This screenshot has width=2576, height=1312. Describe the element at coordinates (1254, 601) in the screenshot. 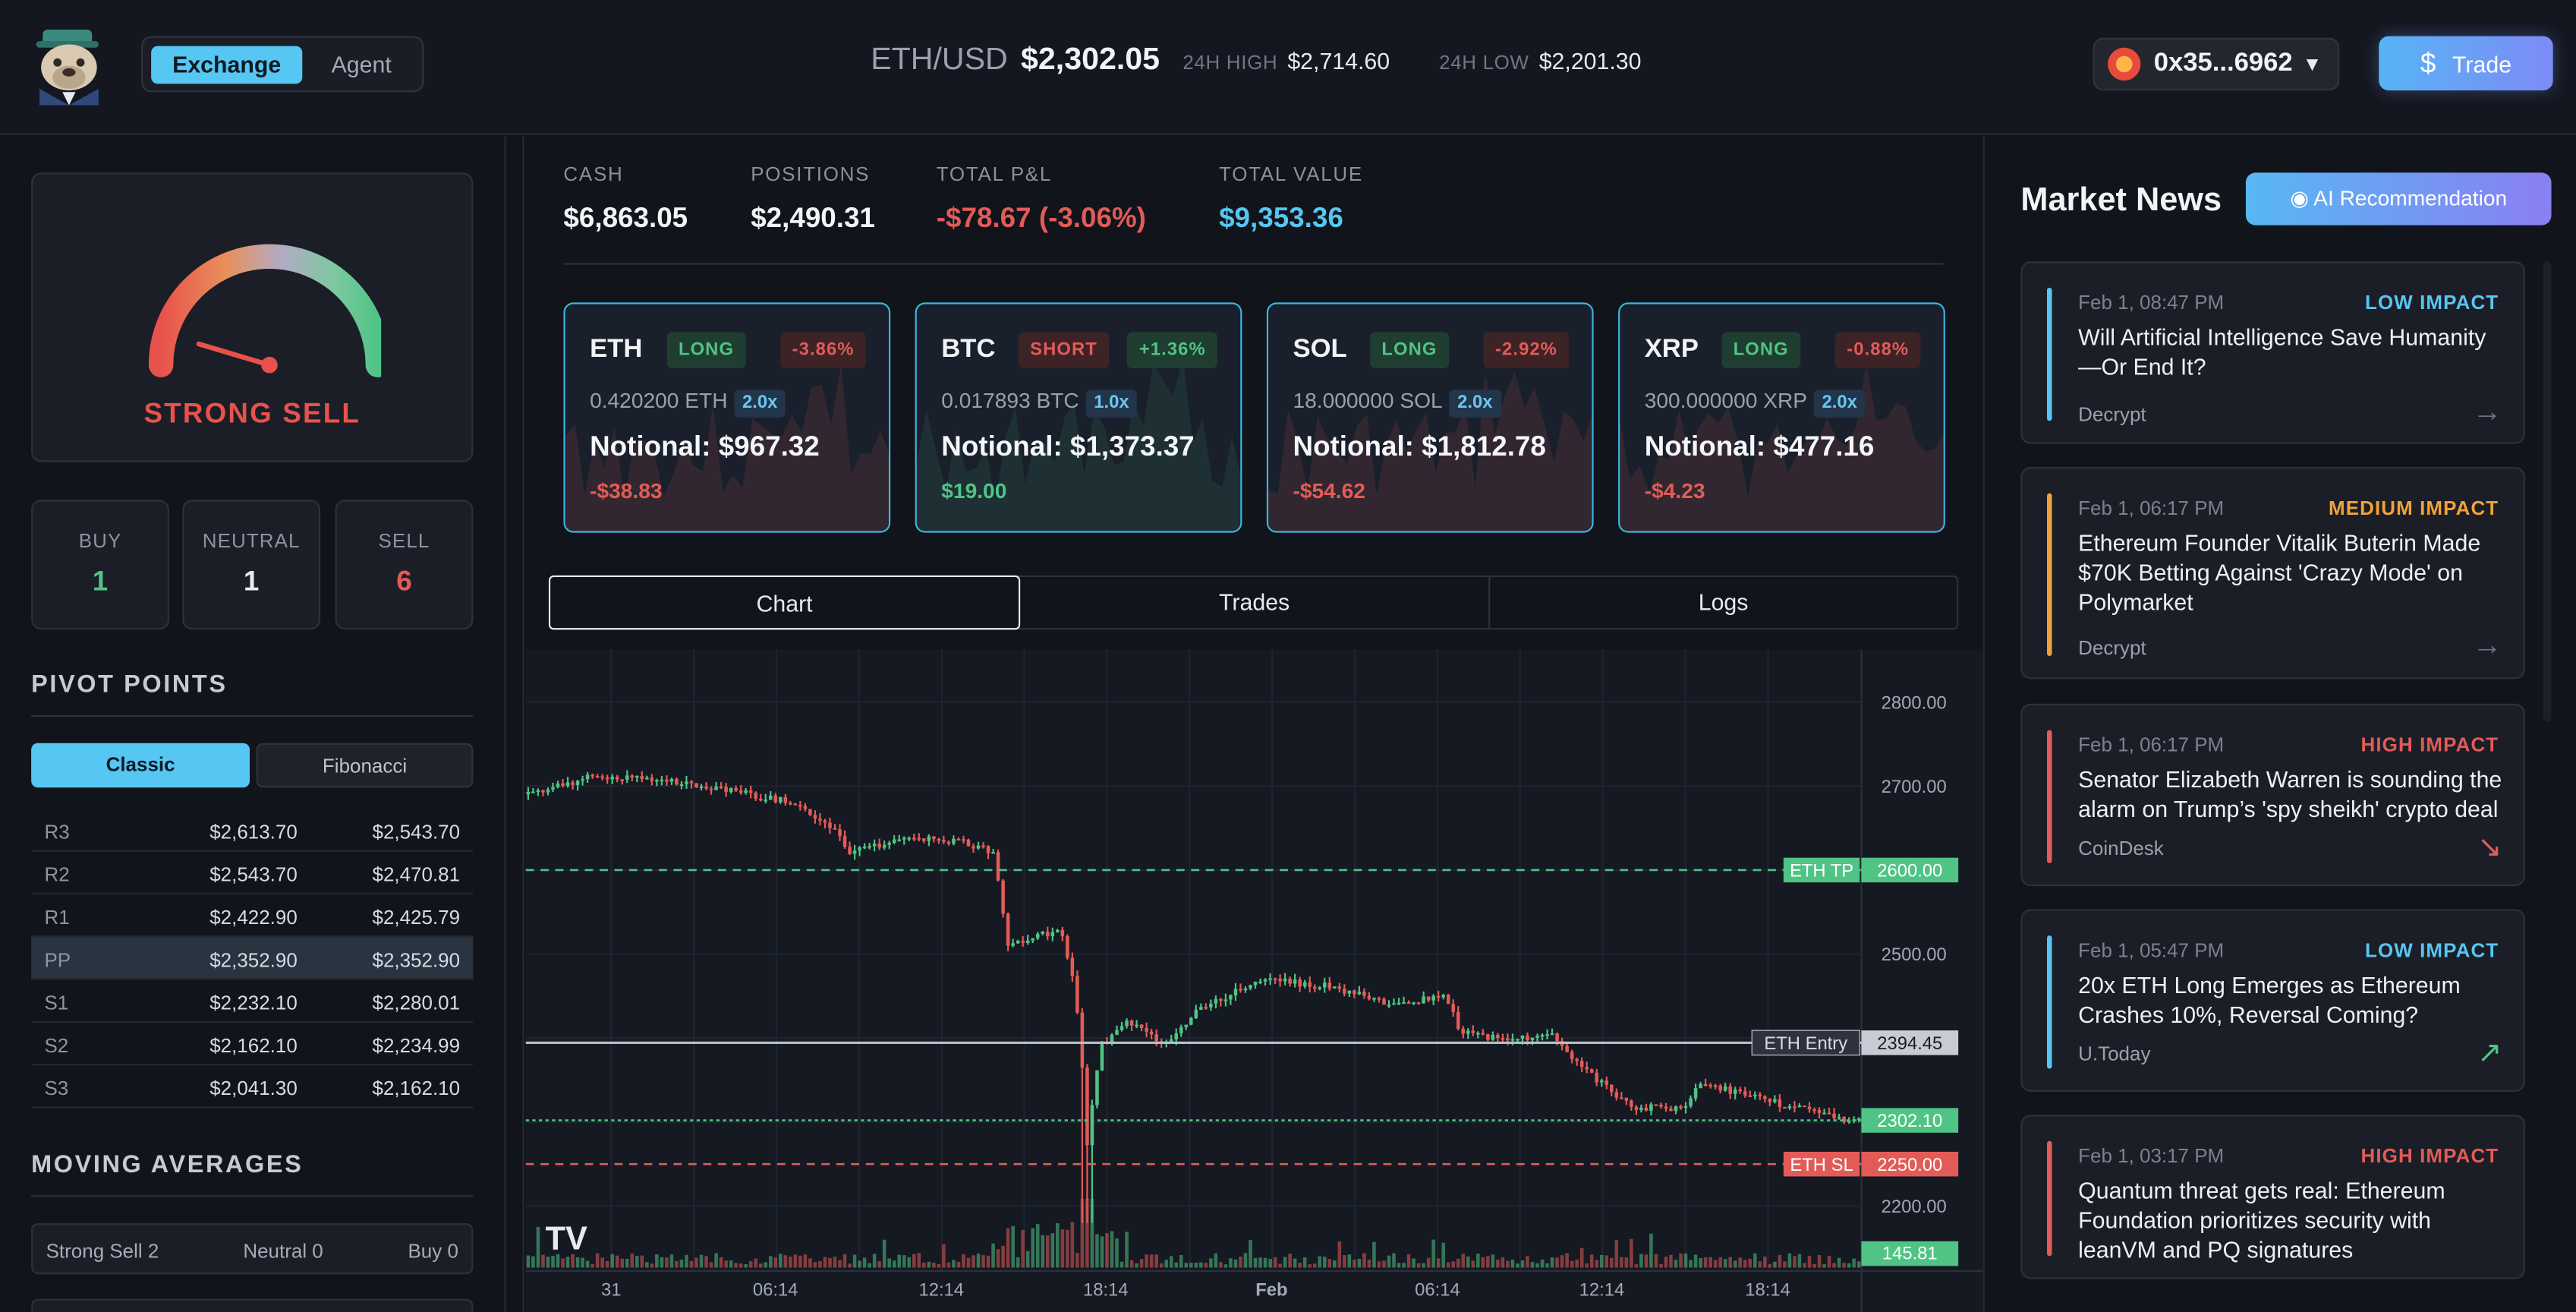

I see `tab-trades: Trades` at that location.